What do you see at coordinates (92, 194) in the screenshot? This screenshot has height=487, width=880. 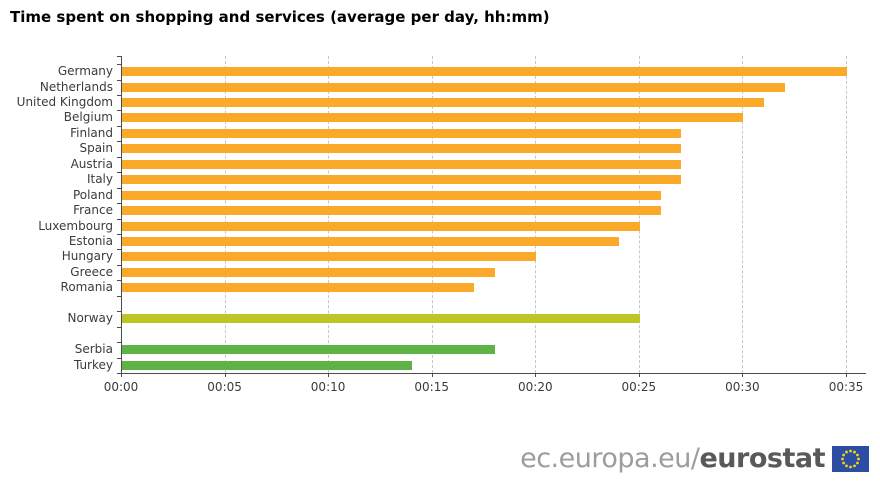 I see `category-label-poland: Poland` at bounding box center [92, 194].